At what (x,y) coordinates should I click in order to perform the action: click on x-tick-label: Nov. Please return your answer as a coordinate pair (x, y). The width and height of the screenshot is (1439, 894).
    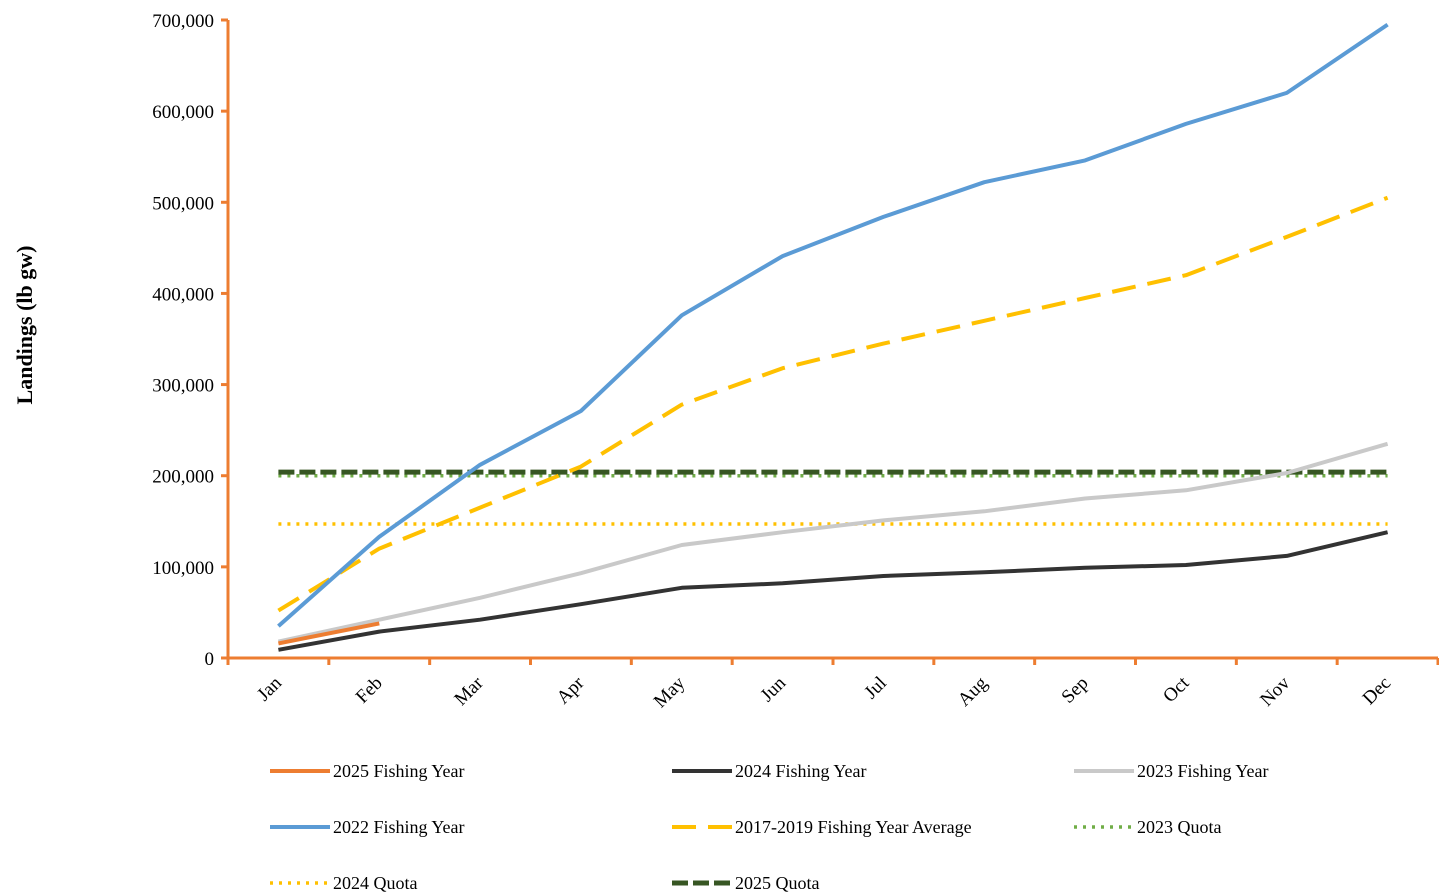
    Looking at the image, I should click on (1275, 691).